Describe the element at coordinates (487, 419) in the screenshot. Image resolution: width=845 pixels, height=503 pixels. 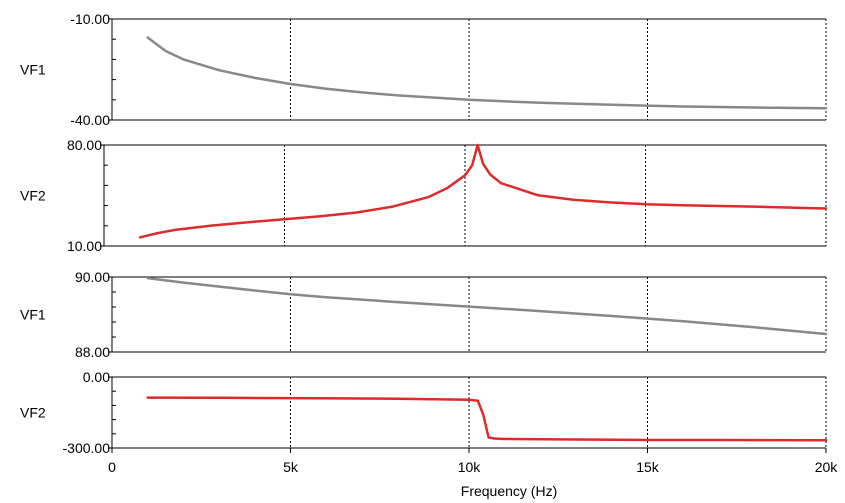
I see `series-line-vf2` at that location.